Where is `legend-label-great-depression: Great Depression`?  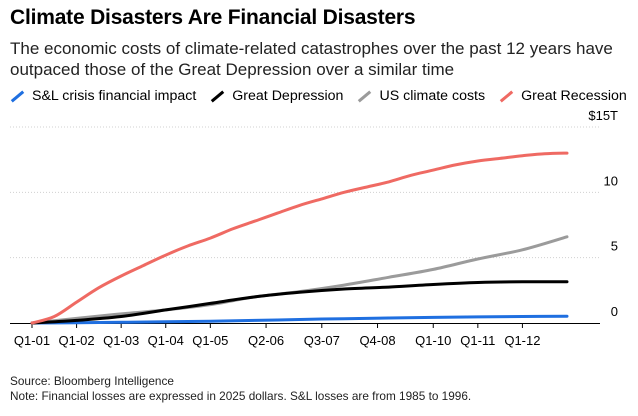 legend-label-great-depression: Great Depression is located at coordinates (288, 96).